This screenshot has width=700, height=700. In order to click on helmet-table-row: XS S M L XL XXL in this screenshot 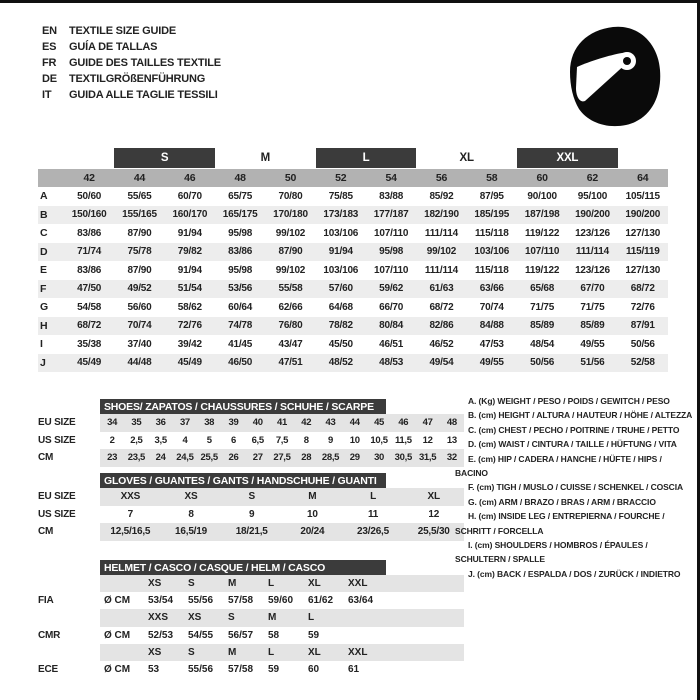, I will do `click(251, 652)`.